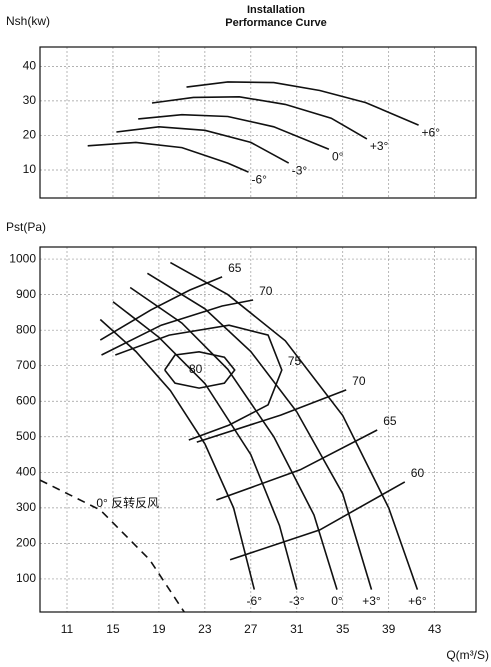 This screenshot has height=667, width=491. Describe the element at coordinates (276, 10) in the screenshot. I see `title-line: Installation` at that location.